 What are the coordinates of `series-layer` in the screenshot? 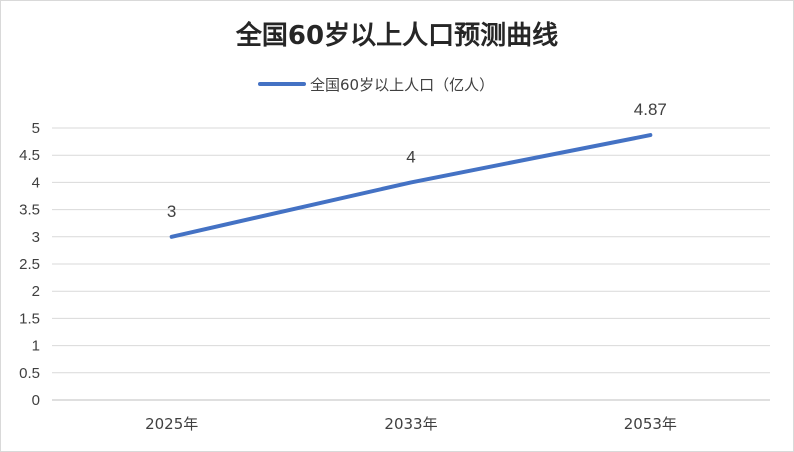 It's located at (411, 186).